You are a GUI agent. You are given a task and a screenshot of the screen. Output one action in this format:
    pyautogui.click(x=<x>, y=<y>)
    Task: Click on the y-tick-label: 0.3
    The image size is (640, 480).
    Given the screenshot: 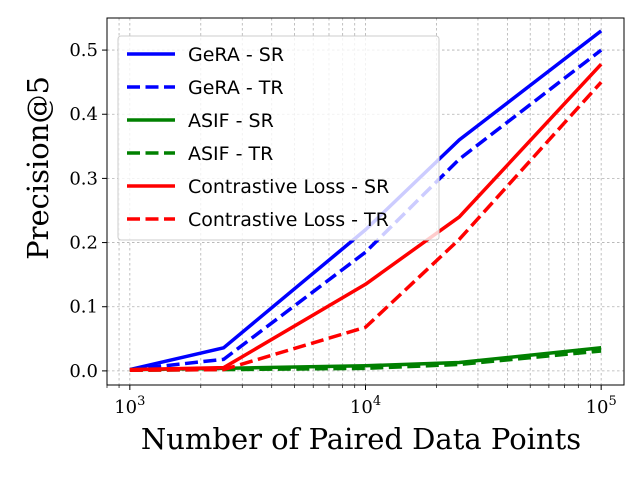 What is the action you would take?
    pyautogui.click(x=83, y=178)
    